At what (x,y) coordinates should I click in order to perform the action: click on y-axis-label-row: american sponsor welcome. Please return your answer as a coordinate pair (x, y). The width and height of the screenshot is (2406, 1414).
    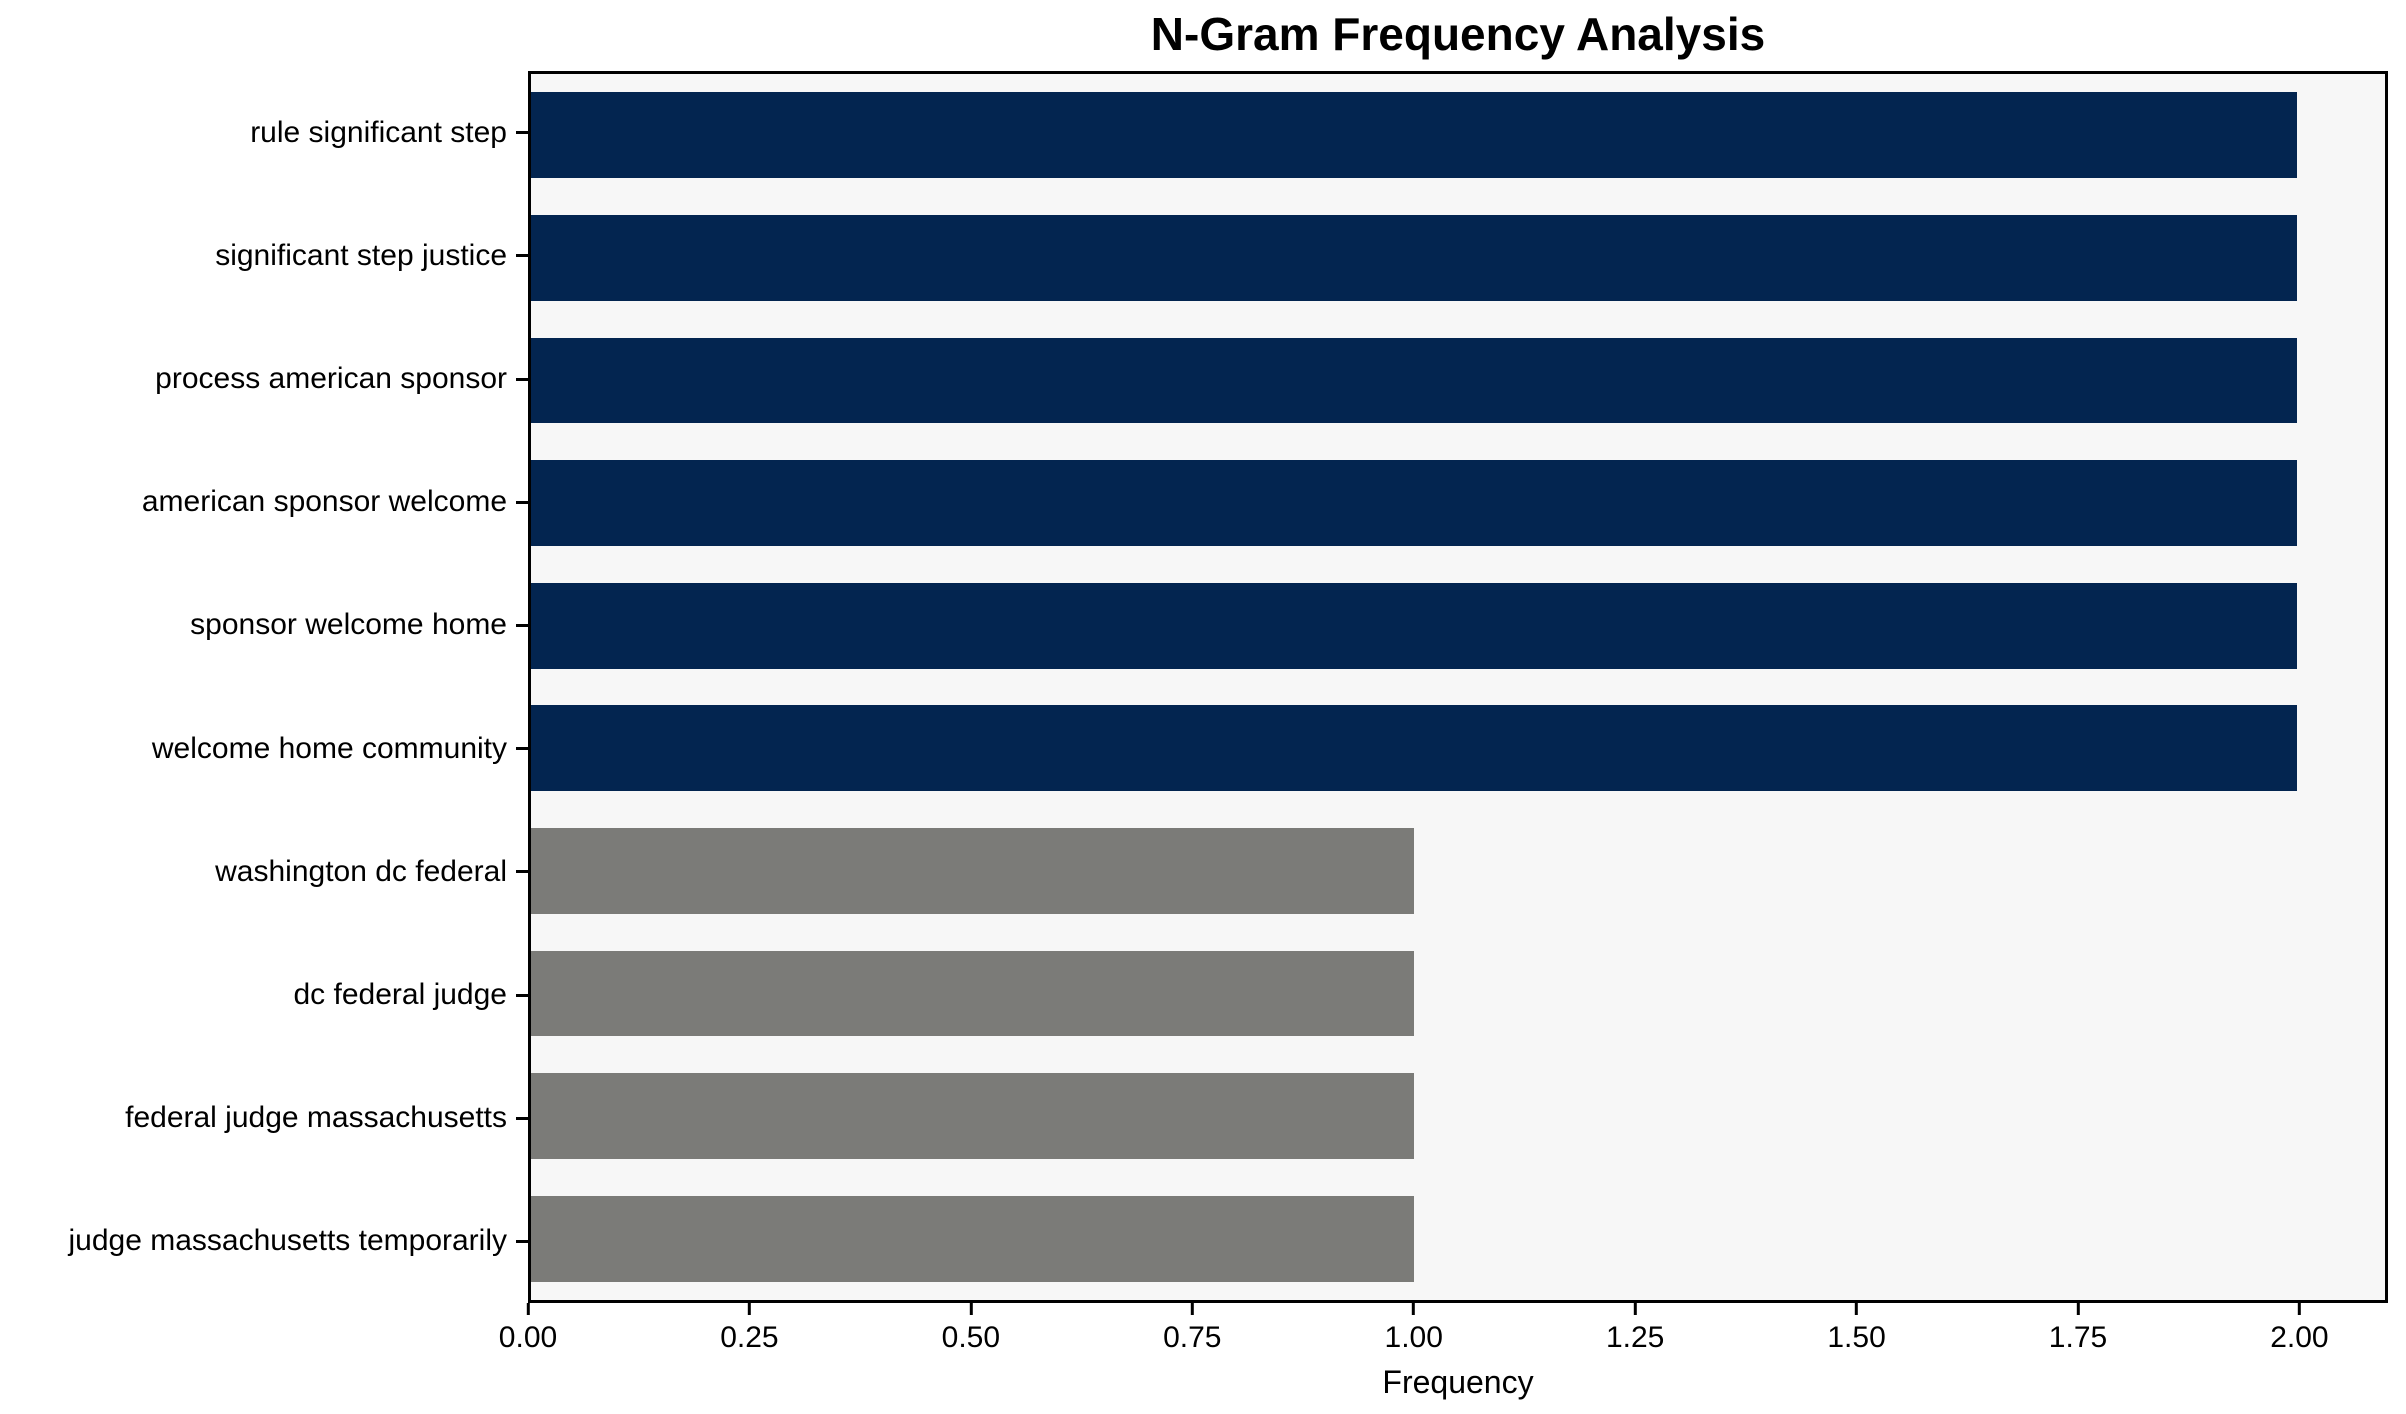
    Looking at the image, I should click on (264, 502).